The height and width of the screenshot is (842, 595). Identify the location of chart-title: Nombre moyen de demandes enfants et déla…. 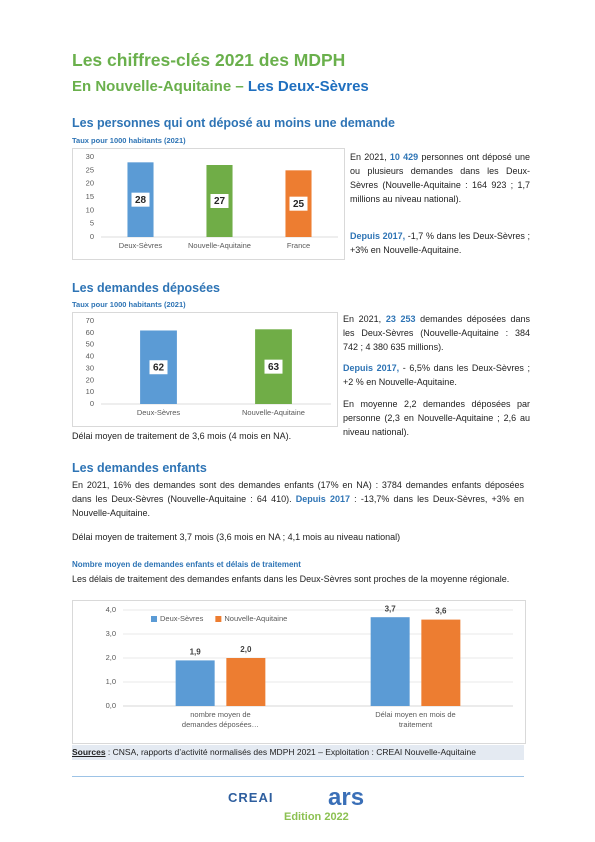
(186, 564).